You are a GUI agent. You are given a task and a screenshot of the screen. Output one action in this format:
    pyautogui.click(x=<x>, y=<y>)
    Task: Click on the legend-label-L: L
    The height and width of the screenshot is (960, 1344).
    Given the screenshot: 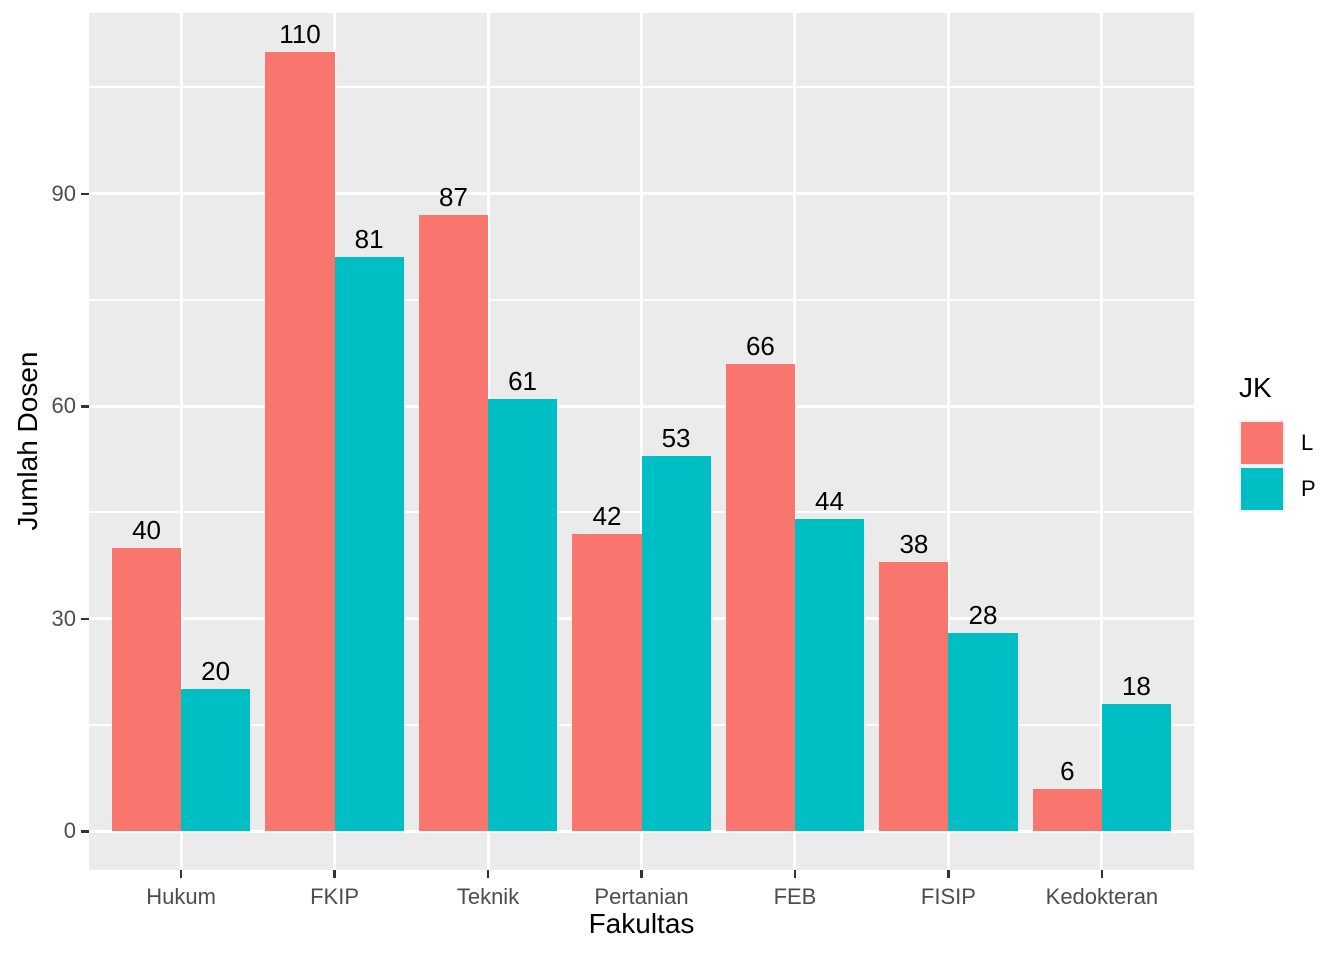 What is the action you would take?
    pyautogui.click(x=1307, y=442)
    